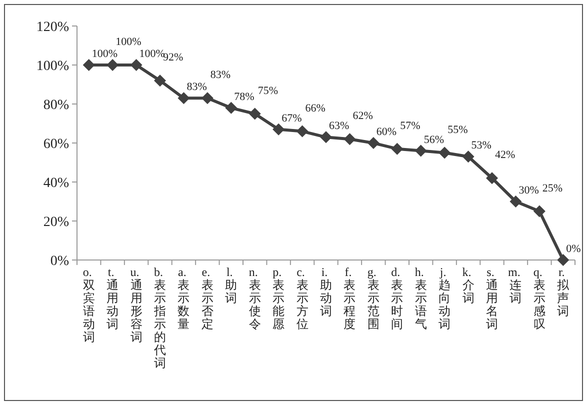  I want to click on y-tick-label: 40%, so click(56, 183).